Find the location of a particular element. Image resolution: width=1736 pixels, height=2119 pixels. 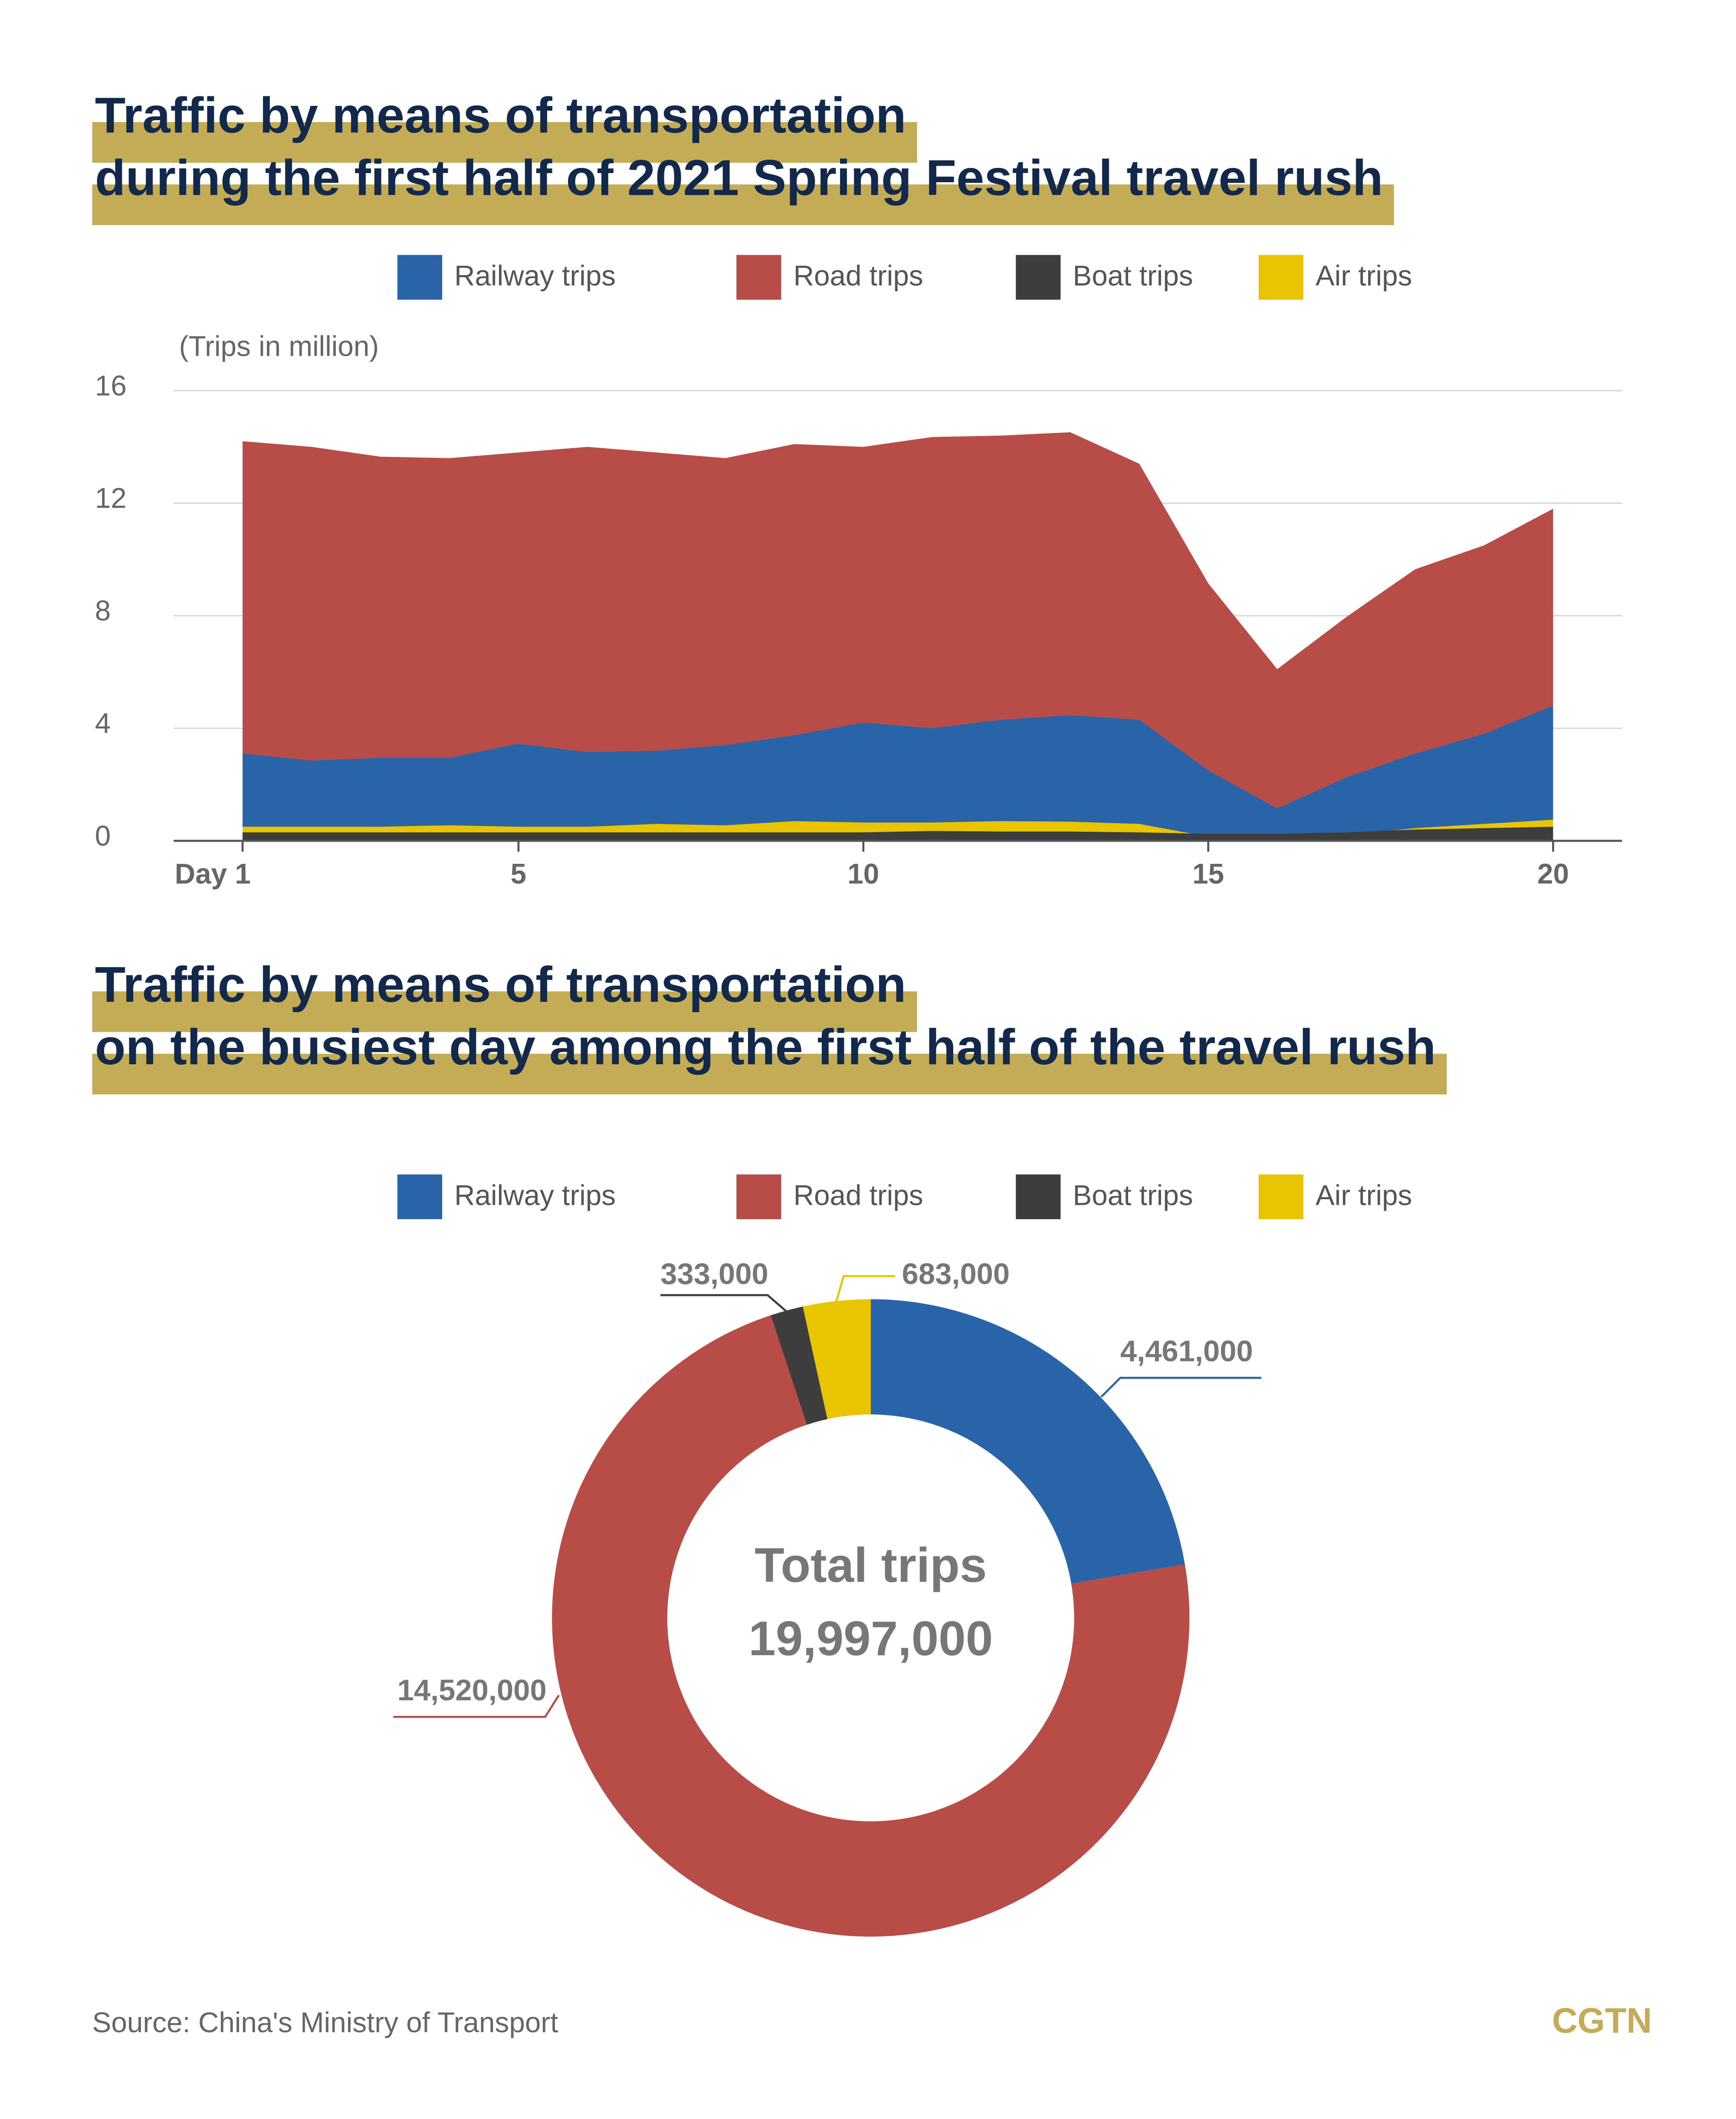

data-label: 14,520,000 is located at coordinates (472, 1690).